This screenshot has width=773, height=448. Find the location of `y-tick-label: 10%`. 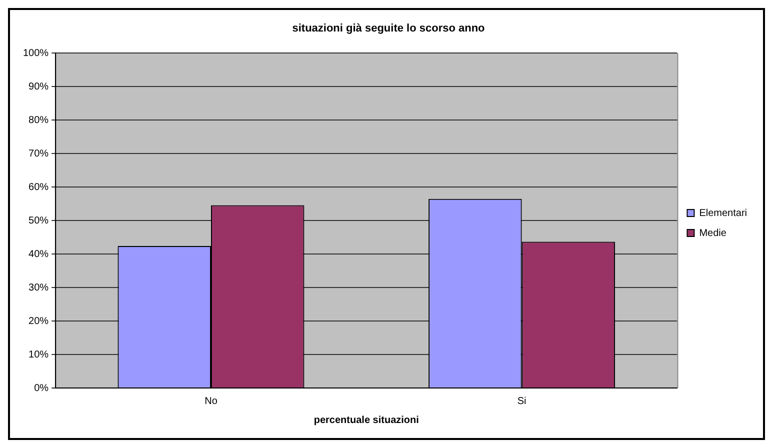

y-tick-label: 10% is located at coordinates (38, 354).